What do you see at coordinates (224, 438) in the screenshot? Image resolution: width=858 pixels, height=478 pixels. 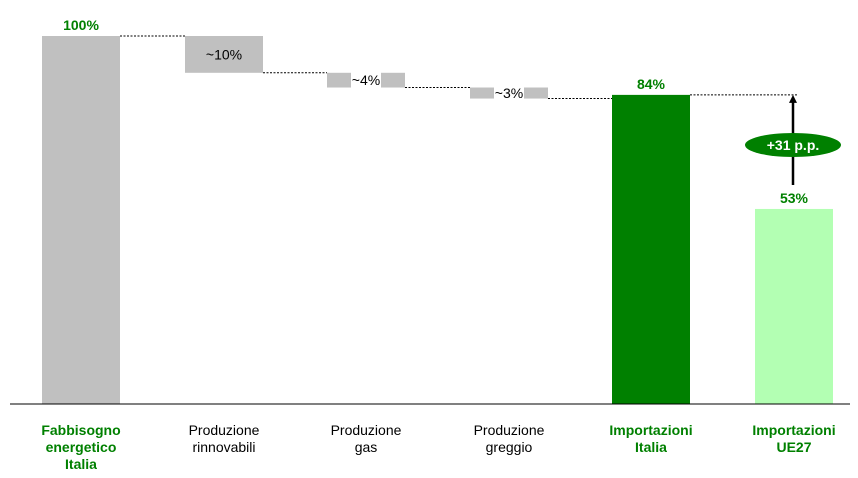 I see `category-label-2: Produzione rinnovabili` at bounding box center [224, 438].